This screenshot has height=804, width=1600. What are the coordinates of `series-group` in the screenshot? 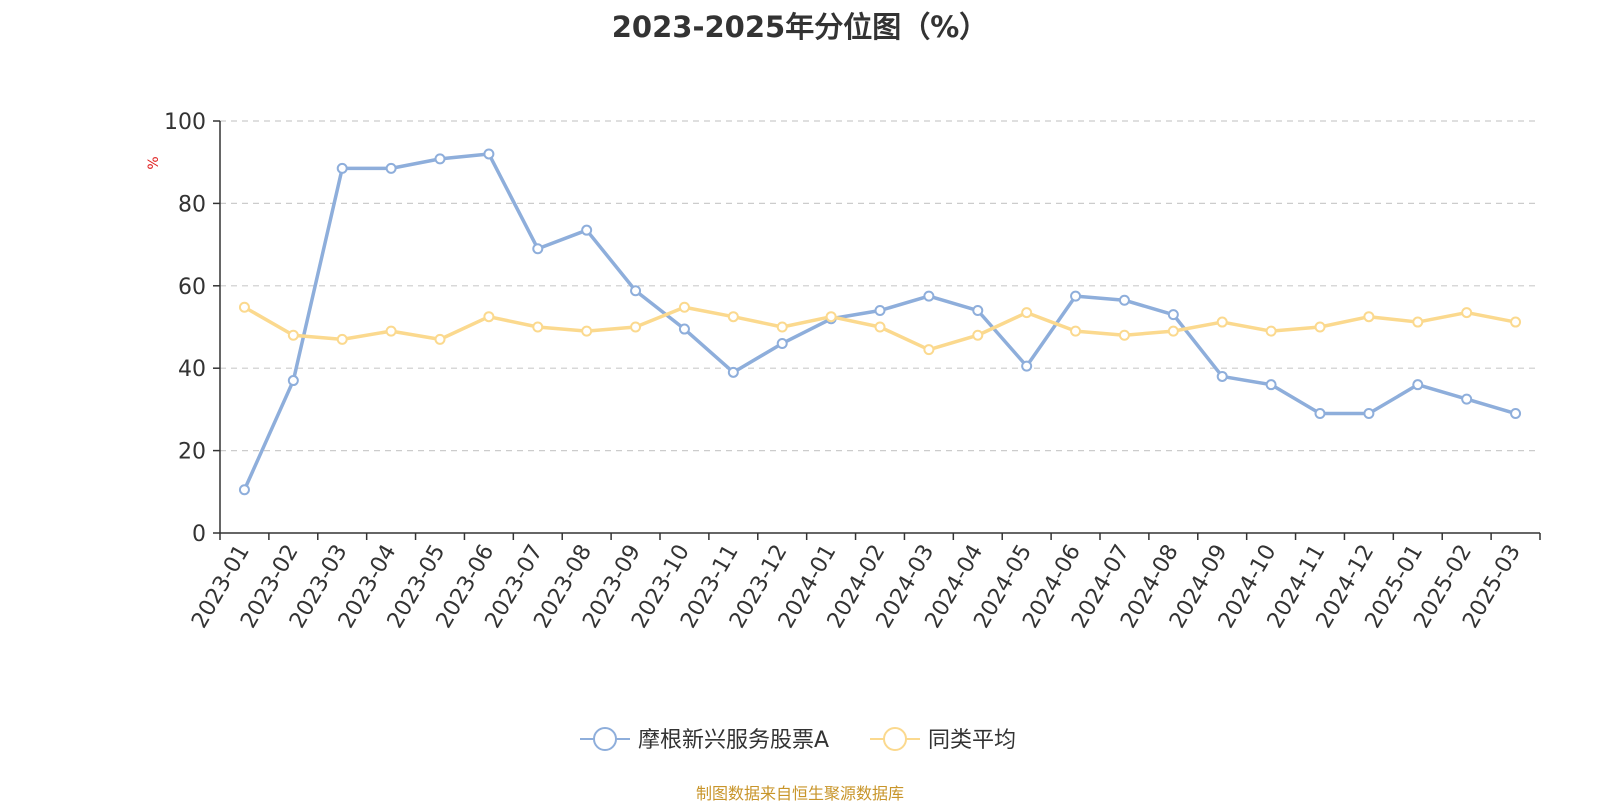 It's located at (880, 328).